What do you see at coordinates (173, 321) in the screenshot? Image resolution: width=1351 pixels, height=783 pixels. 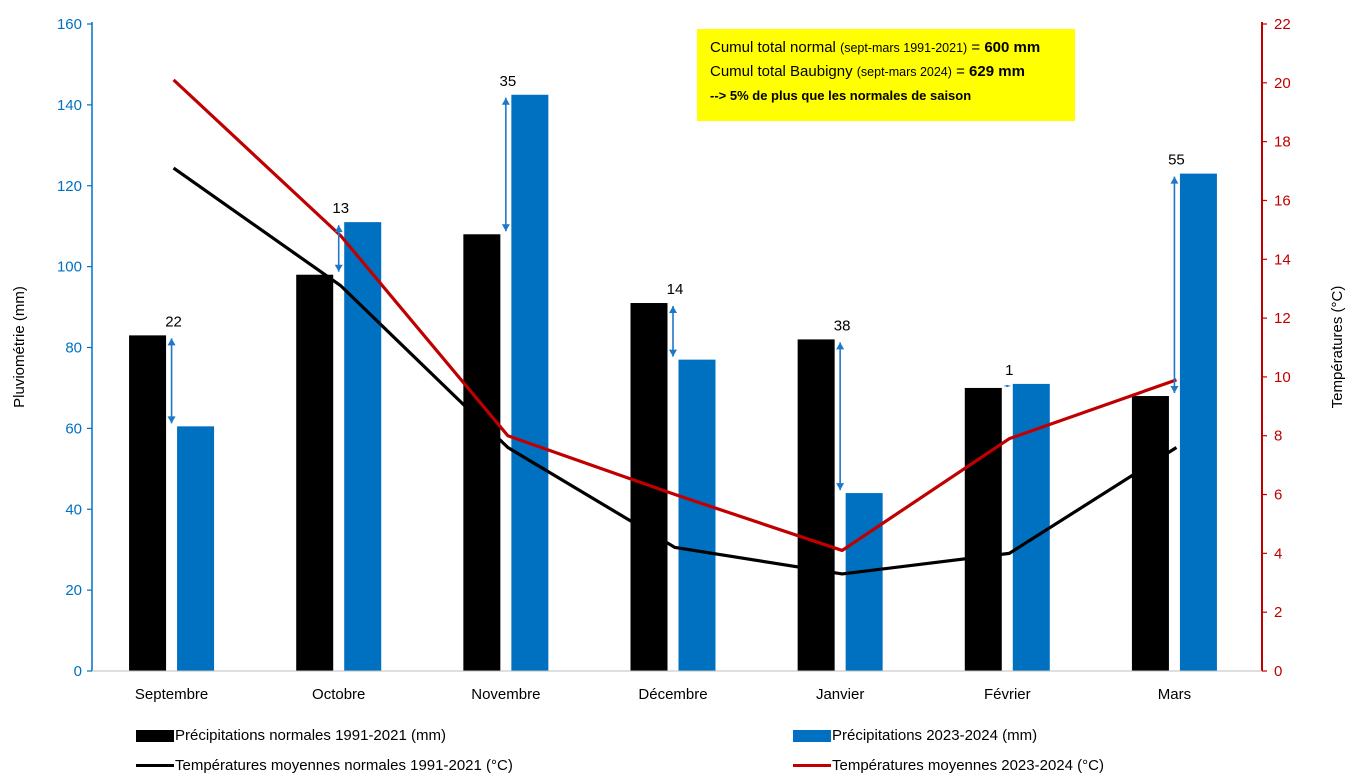 I see `difference-label: 22` at bounding box center [173, 321].